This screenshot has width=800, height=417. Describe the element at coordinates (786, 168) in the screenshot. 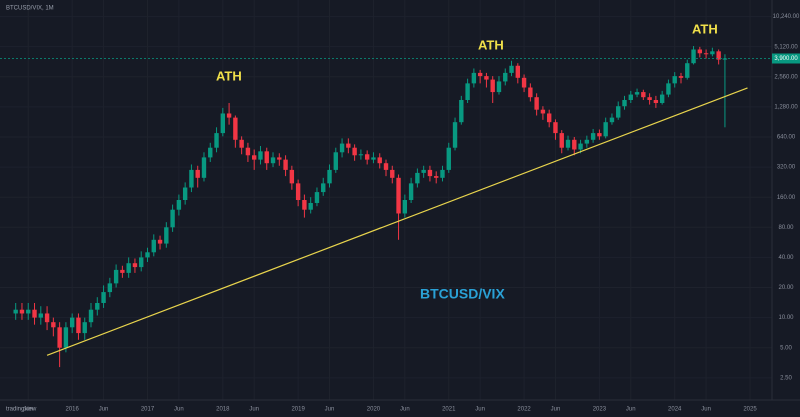

I see `y-tick-label: 320.00` at that location.